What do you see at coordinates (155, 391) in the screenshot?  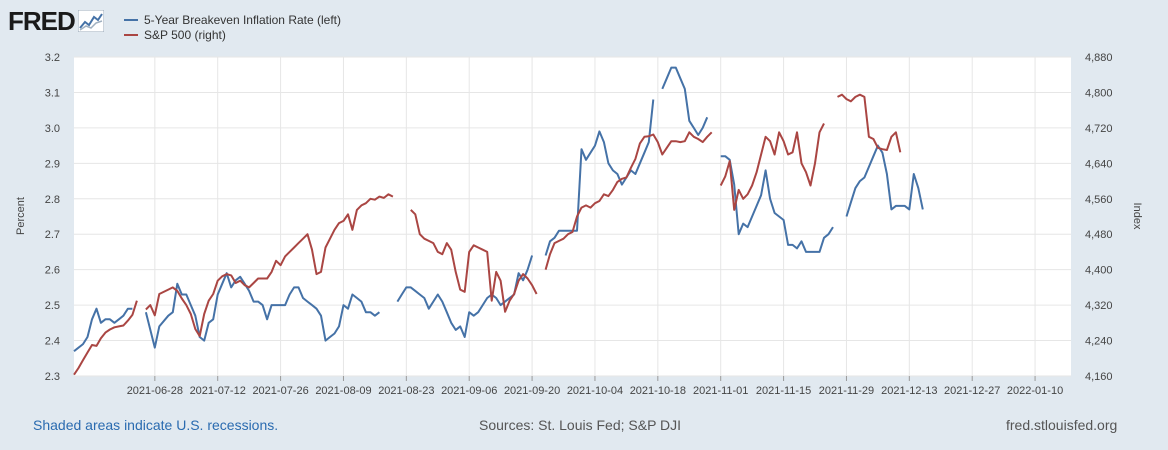 I see `x-tick-label: 2021-06-28` at bounding box center [155, 391].